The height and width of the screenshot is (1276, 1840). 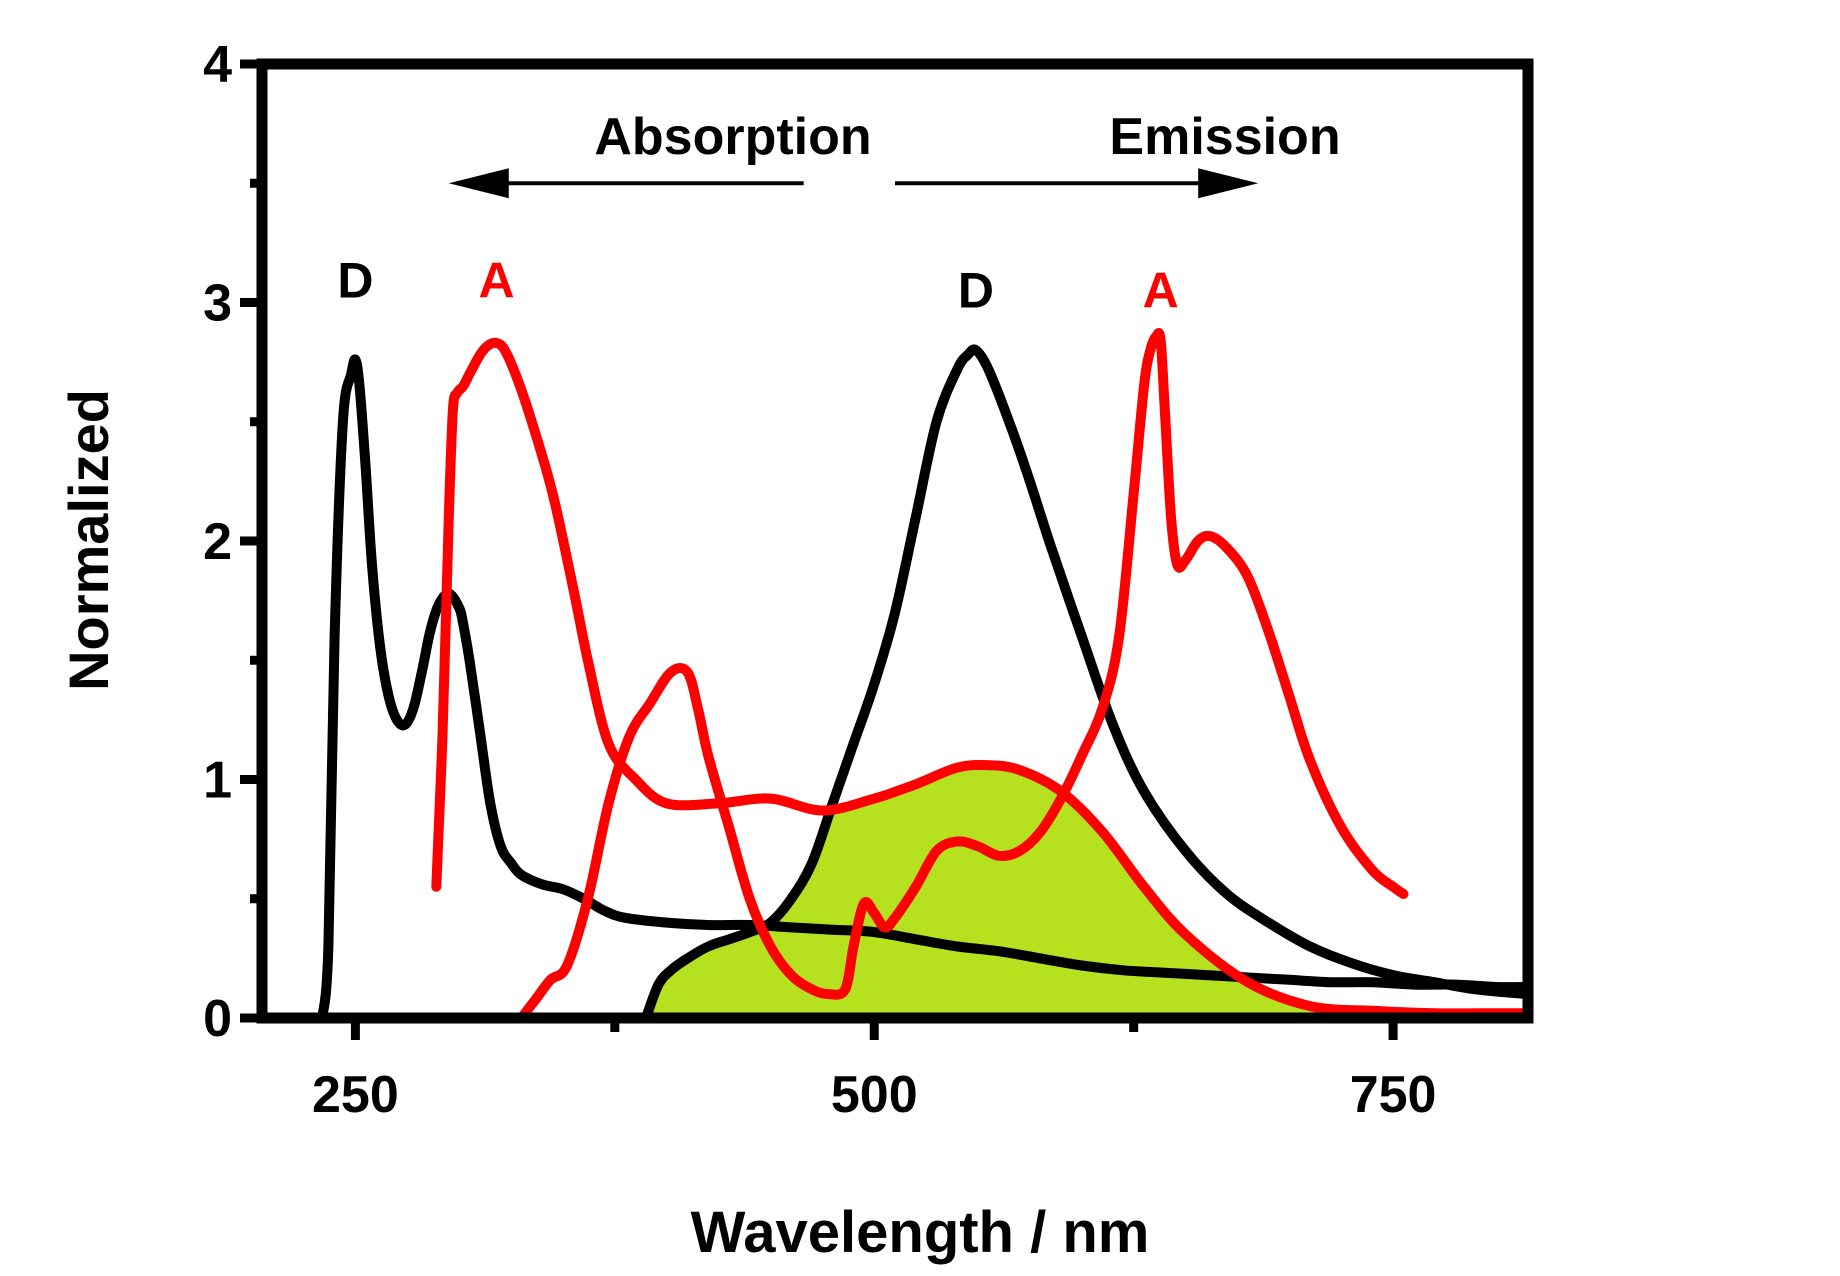 What do you see at coordinates (217, 542) in the screenshot?
I see `y-tick-label: 2` at bounding box center [217, 542].